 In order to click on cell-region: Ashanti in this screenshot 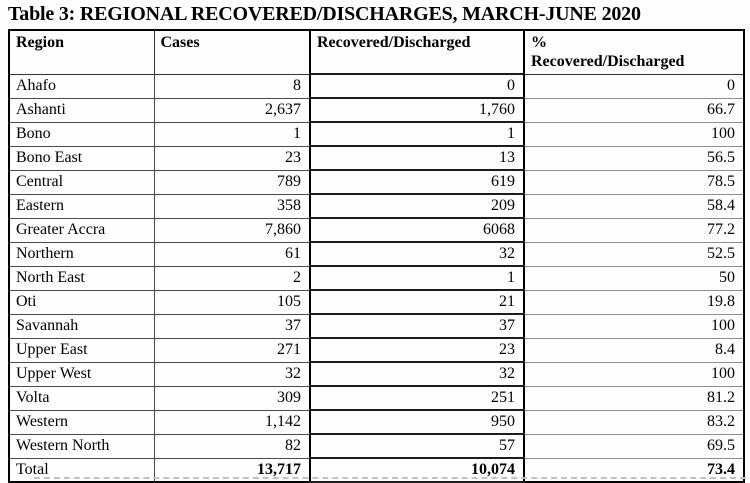, I will do `click(81, 110)`.